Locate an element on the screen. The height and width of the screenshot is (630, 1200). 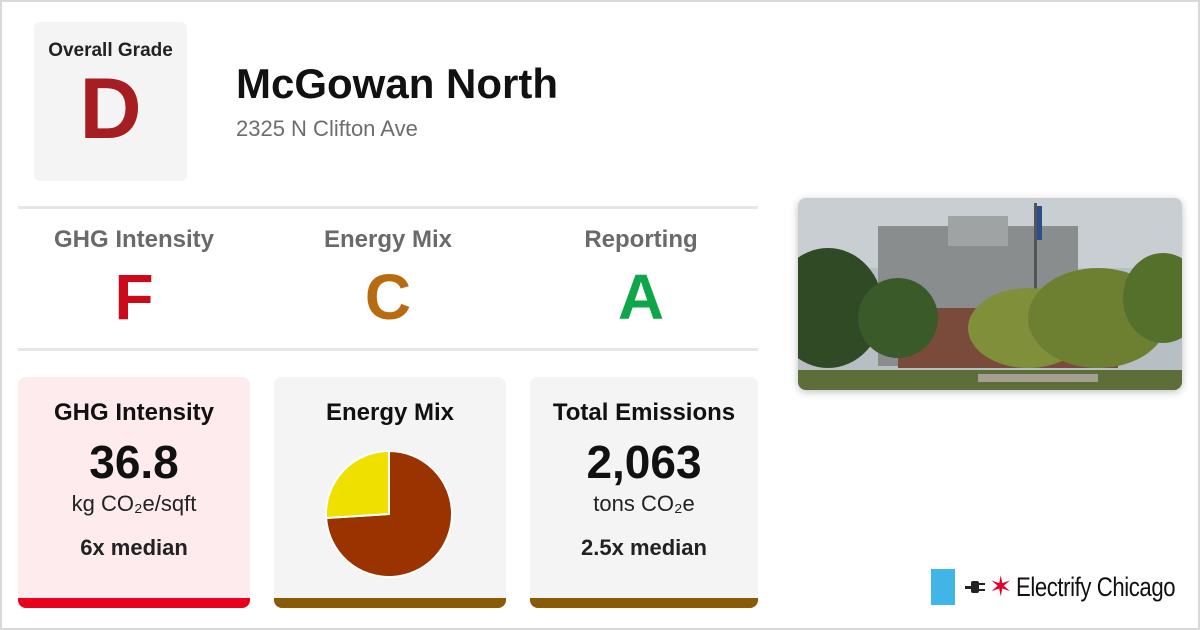
subgrade-energy-mix: Energy Mix C is located at coordinates (388, 279).